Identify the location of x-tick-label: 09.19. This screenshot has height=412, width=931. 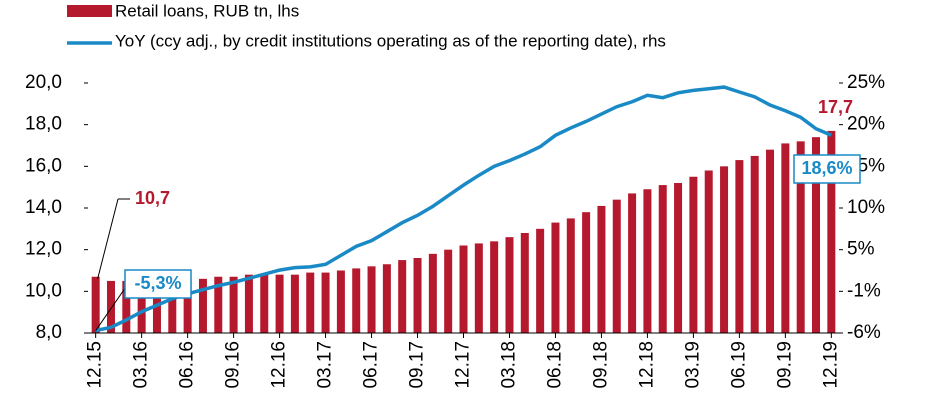
(784, 365).